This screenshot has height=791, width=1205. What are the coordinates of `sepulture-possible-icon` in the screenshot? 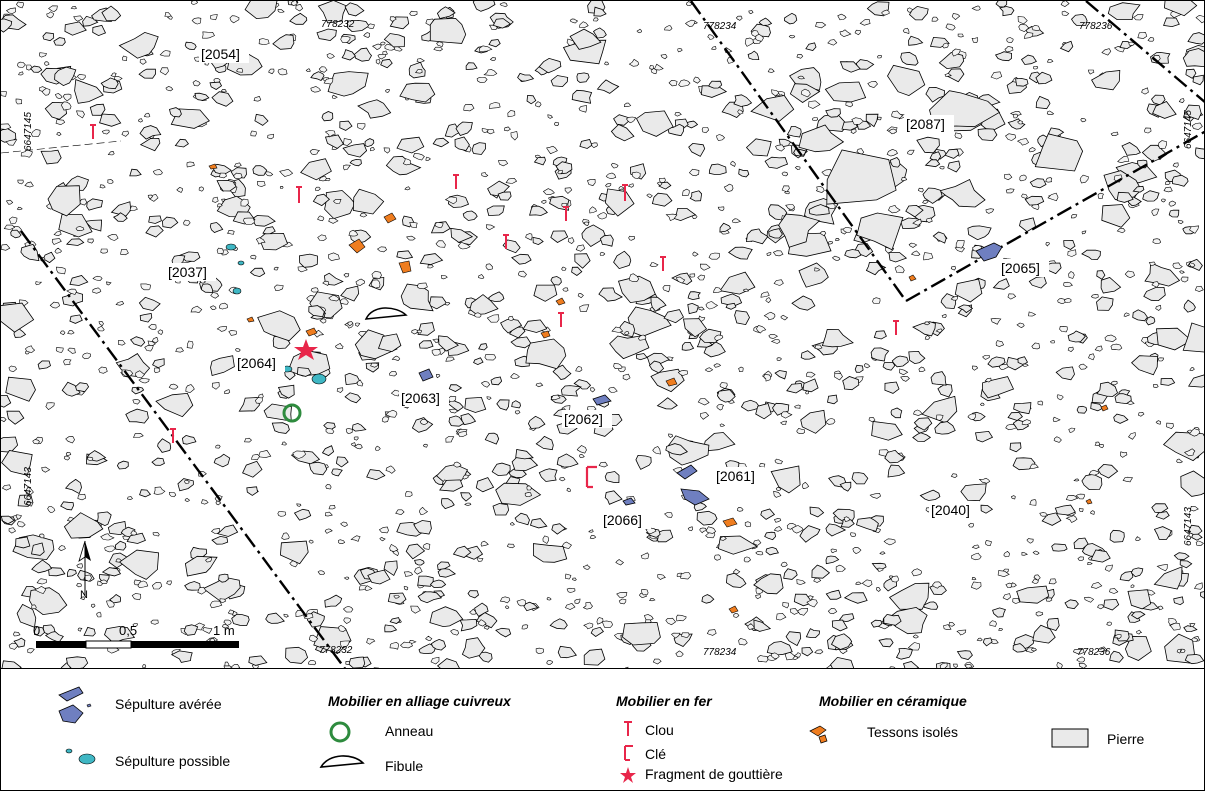 It's located at (80, 756).